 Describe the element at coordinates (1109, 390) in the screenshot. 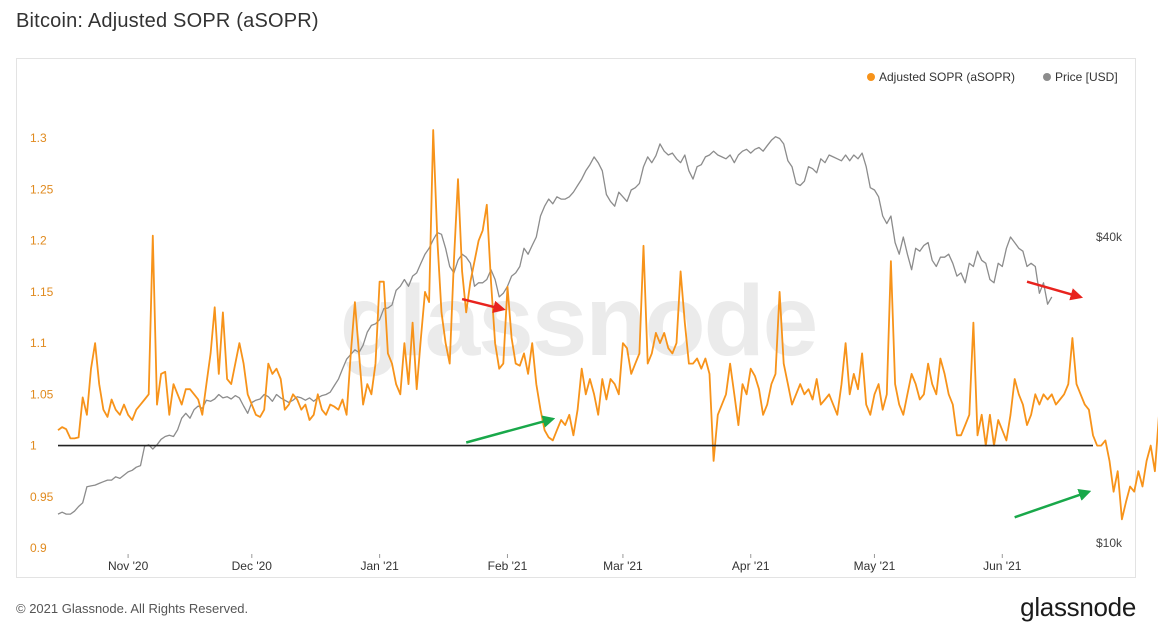

I see `y-axis-right: $10k $40k` at that location.